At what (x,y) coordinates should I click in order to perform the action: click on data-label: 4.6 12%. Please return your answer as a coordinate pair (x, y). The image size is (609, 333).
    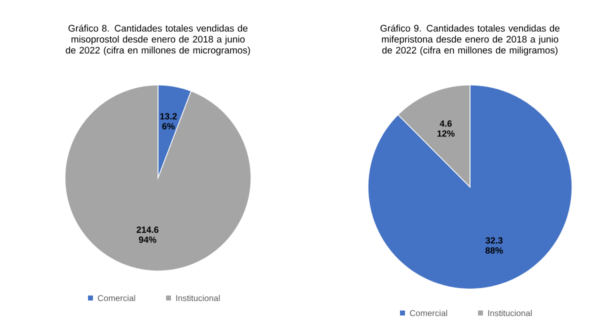
    Looking at the image, I should click on (446, 128).